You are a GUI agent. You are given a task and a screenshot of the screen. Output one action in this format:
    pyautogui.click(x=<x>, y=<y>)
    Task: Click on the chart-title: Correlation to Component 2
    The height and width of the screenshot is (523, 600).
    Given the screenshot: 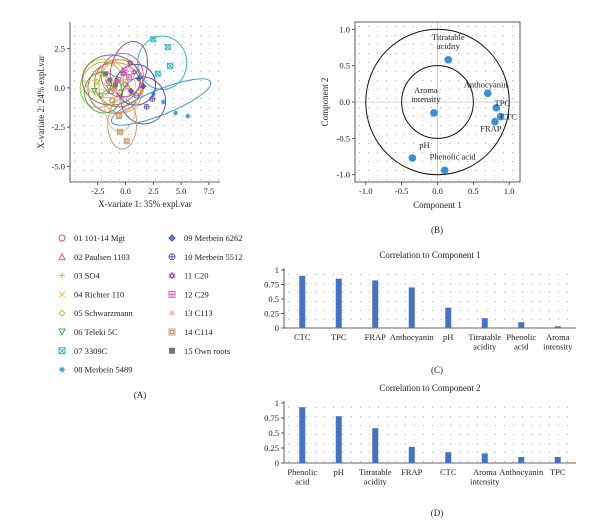 What is the action you would take?
    pyautogui.click(x=429, y=388)
    